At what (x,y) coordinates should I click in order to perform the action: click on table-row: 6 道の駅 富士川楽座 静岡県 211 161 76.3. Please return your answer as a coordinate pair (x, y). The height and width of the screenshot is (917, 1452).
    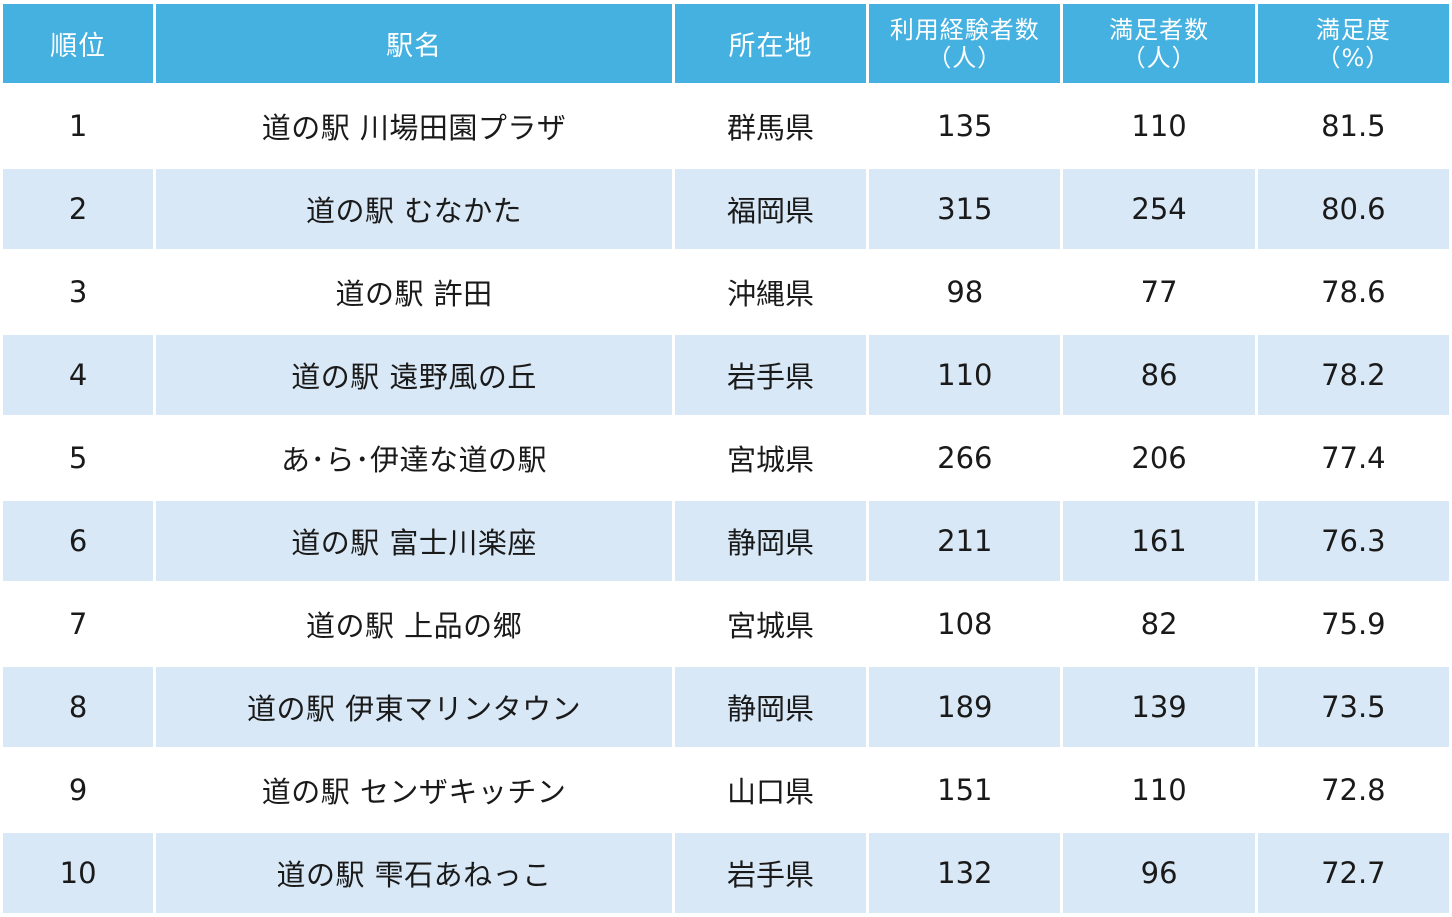
    Looking at the image, I should click on (726, 541).